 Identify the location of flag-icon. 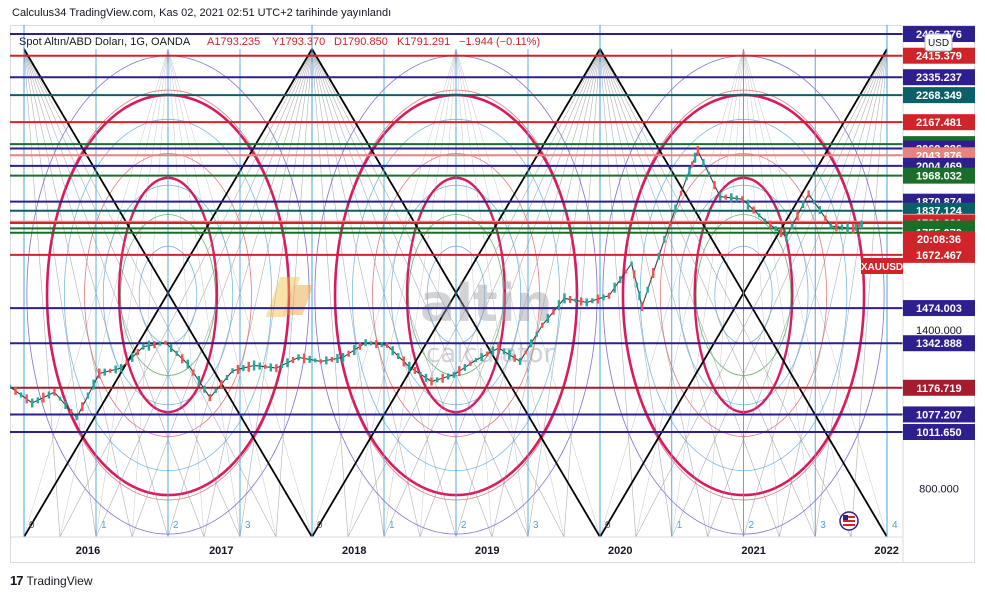
(849, 521).